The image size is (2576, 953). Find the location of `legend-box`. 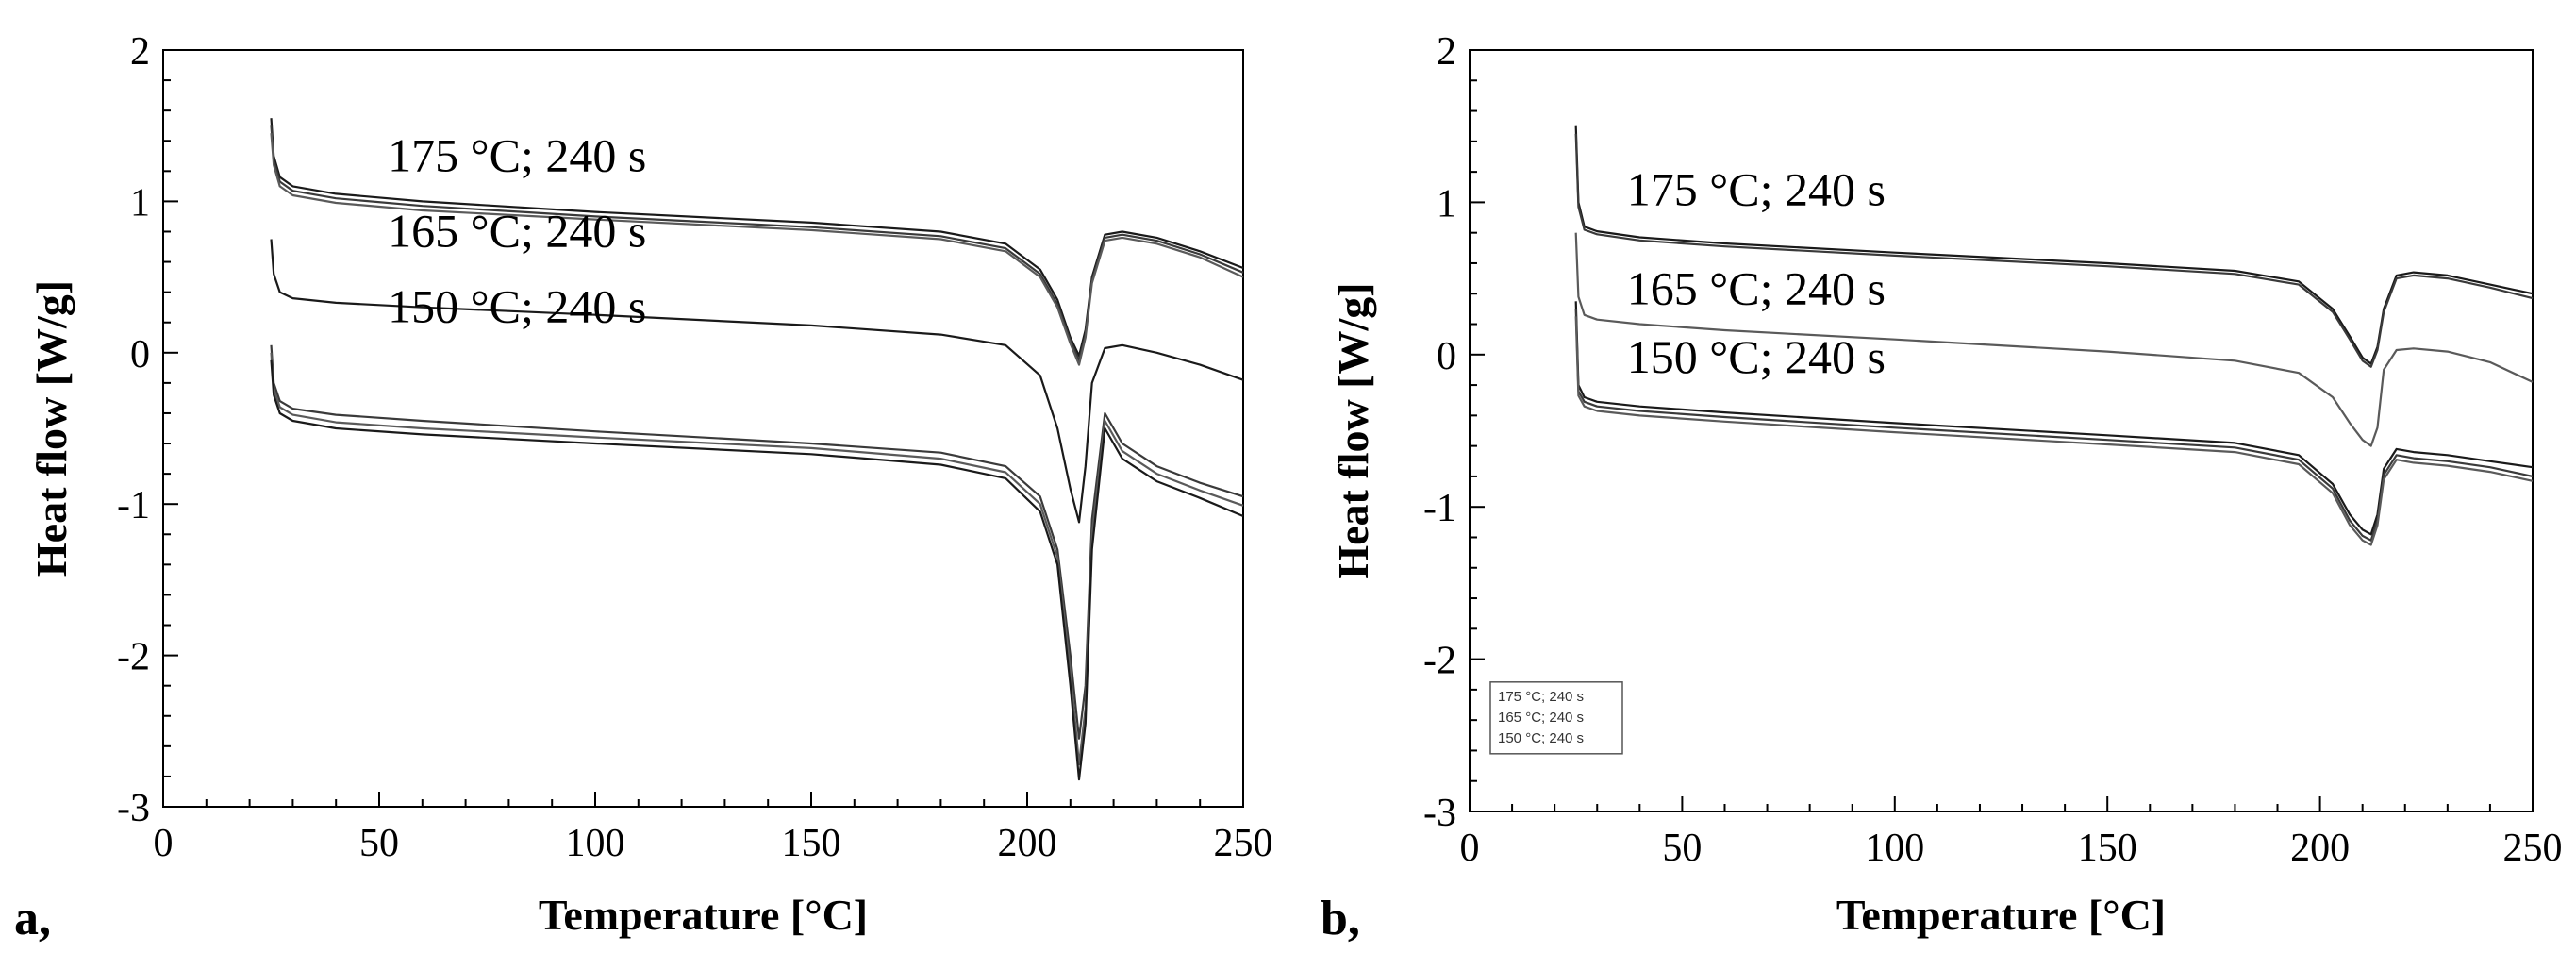

legend-box is located at coordinates (1556, 718).